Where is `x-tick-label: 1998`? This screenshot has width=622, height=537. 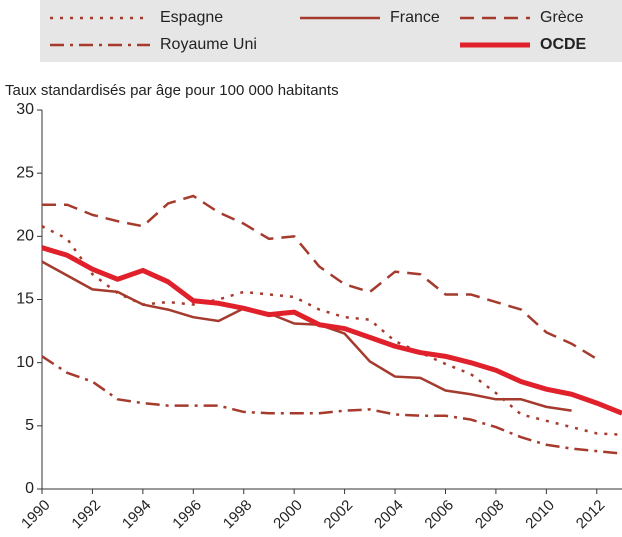
x-tick-label: 1998 is located at coordinates (238, 515).